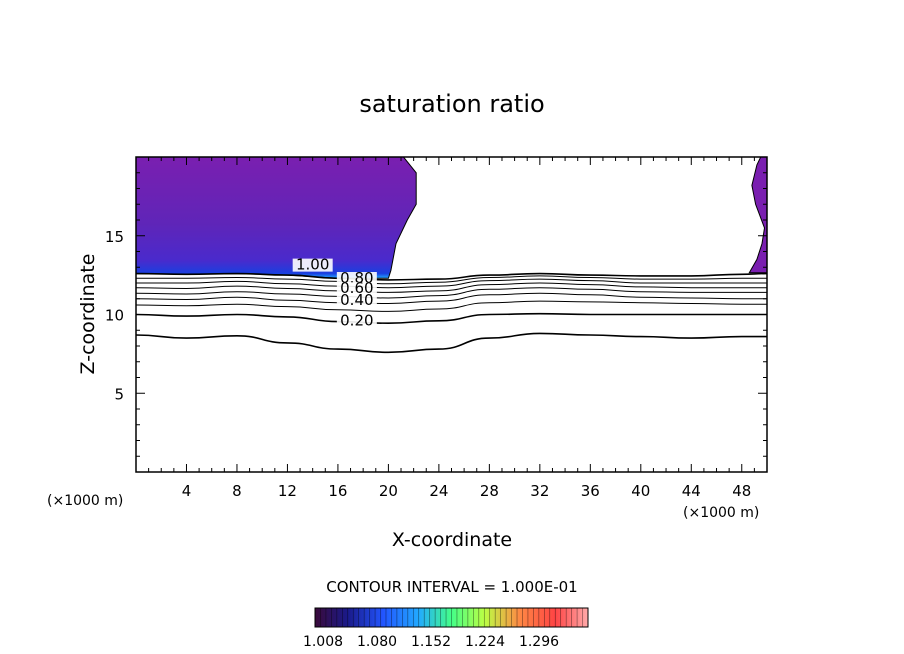  What do you see at coordinates (451, 306) in the screenshot?
I see `contour-0.40` at bounding box center [451, 306].